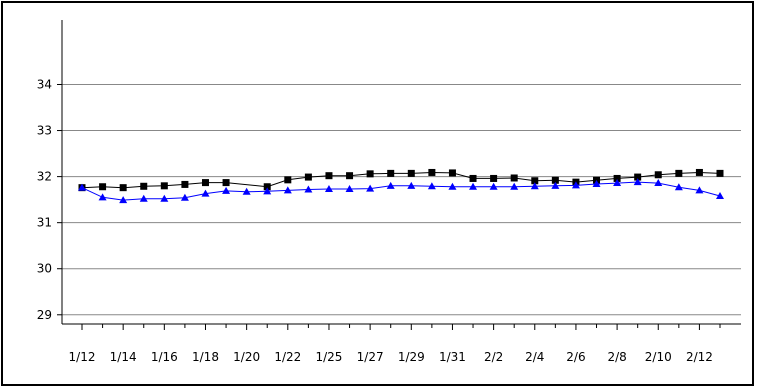 The width and height of the screenshot is (759, 392). I want to click on x-tick-label: 1/27, so click(370, 357).